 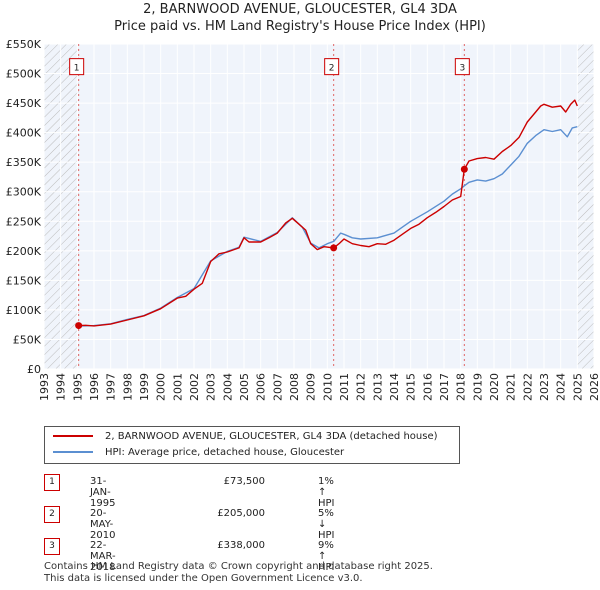 I want to click on x-tick-label: 2009, so click(x=311, y=387).